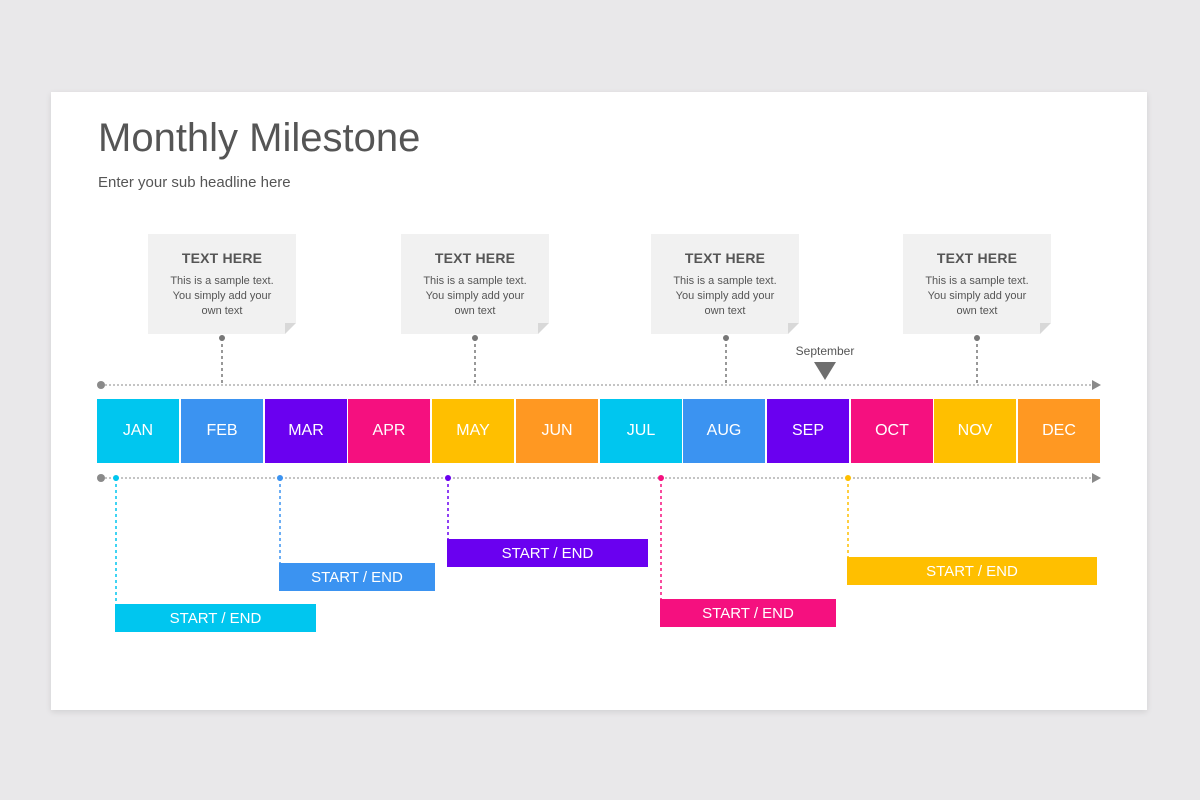 This screenshot has height=800, width=1200. What do you see at coordinates (138, 431) in the screenshot?
I see `month-block-jan: JAN` at bounding box center [138, 431].